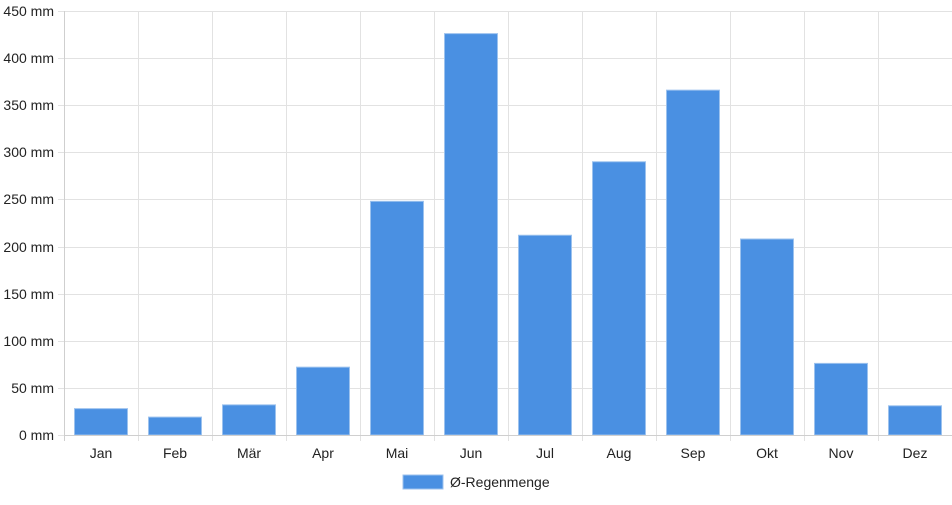 The height and width of the screenshot is (505, 952). What do you see at coordinates (28, 105) in the screenshot?
I see `y-tick-label: 350 mm` at bounding box center [28, 105].